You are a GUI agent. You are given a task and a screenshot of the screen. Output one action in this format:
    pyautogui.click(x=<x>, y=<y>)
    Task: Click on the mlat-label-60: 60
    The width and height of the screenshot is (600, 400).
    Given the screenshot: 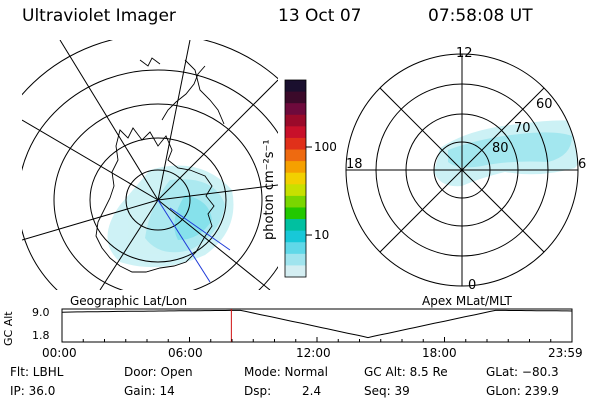 What is the action you would take?
    pyautogui.click(x=544, y=104)
    